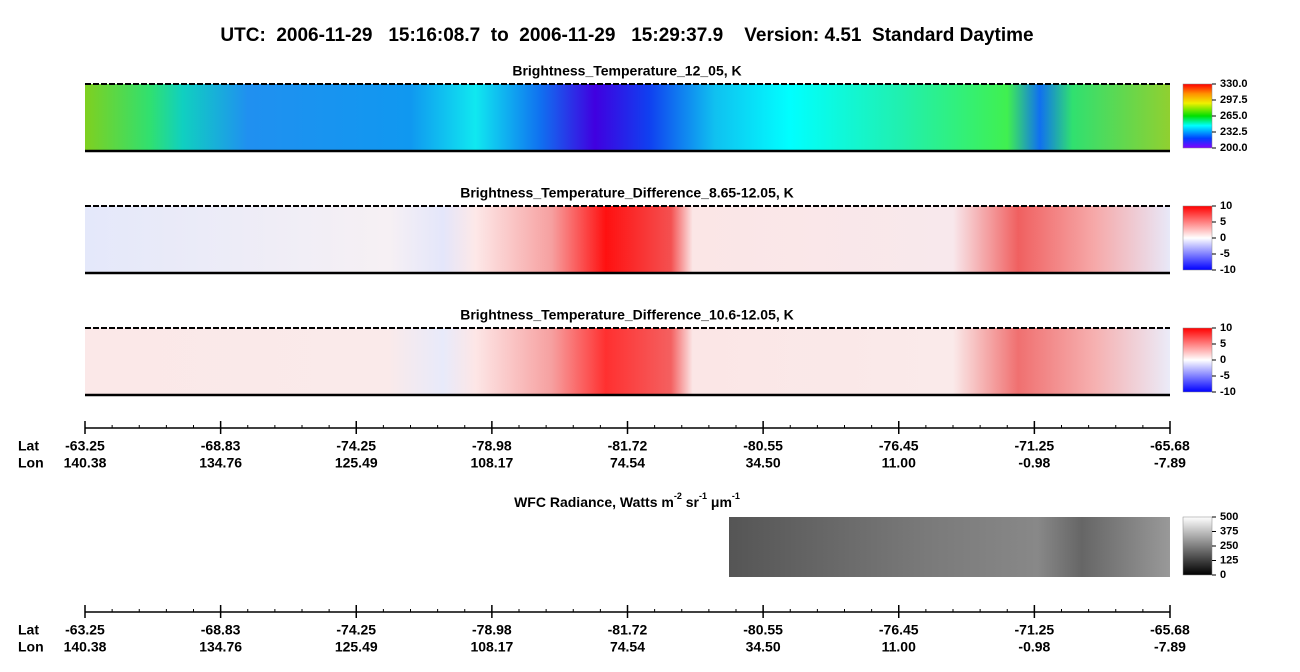 The height and width of the screenshot is (672, 1300). What do you see at coordinates (1234, 100) in the screenshot?
I see `colorbar-tick-label: 297.5` at bounding box center [1234, 100].